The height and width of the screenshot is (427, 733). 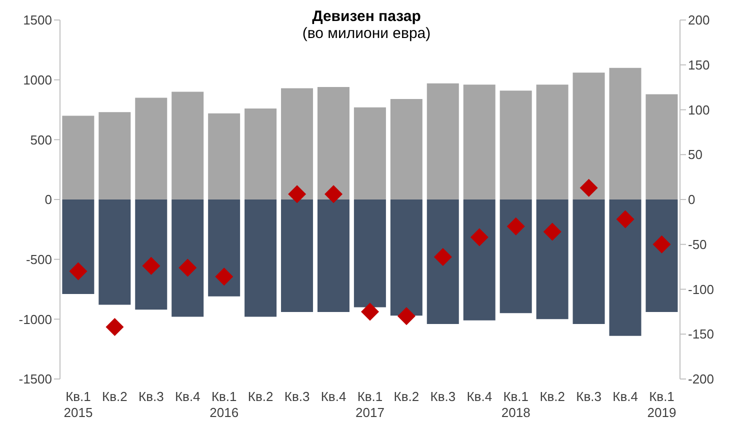 I want to click on y2-tick-label: -100, so click(x=701, y=289).